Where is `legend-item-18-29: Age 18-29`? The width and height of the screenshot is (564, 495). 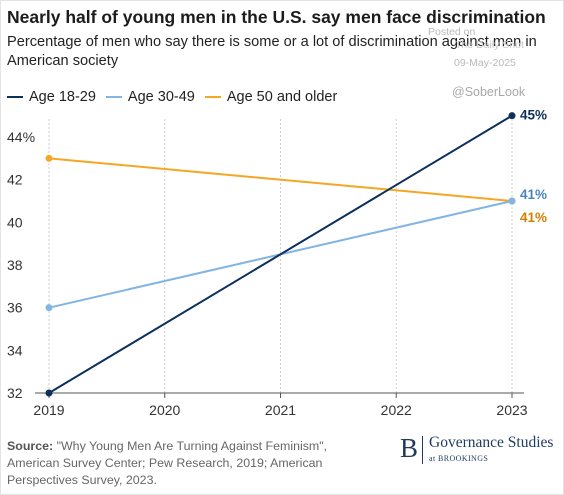 legend-item-18-29: Age 18-29 is located at coordinates (51, 97).